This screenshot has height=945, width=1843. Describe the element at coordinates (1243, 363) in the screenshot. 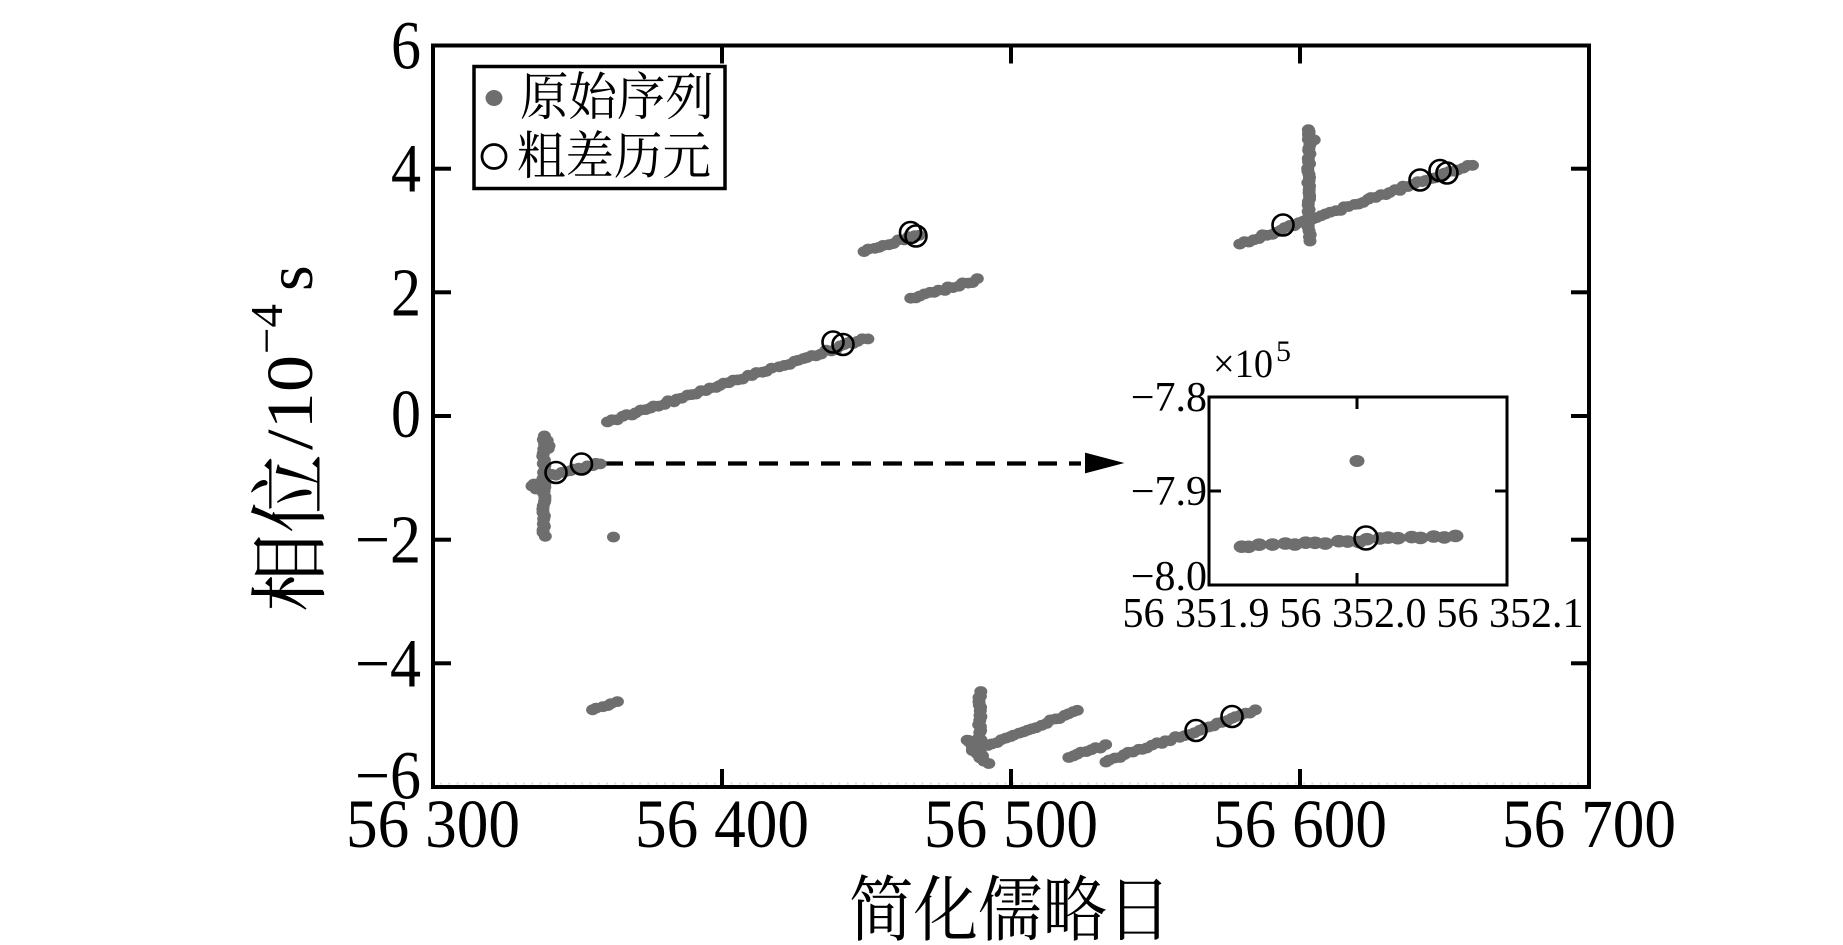

I see `svg-text: ×10` at that location.